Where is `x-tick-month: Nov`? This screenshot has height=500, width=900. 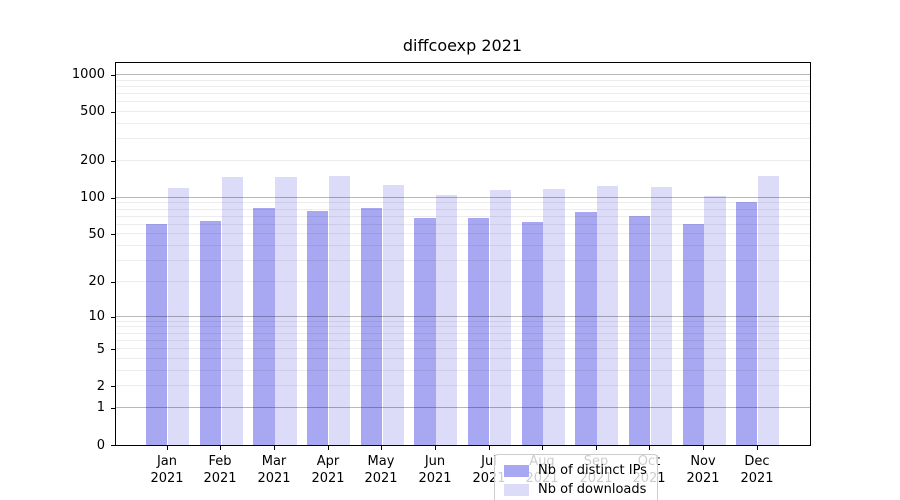 x-tick-month: Nov is located at coordinates (703, 461).